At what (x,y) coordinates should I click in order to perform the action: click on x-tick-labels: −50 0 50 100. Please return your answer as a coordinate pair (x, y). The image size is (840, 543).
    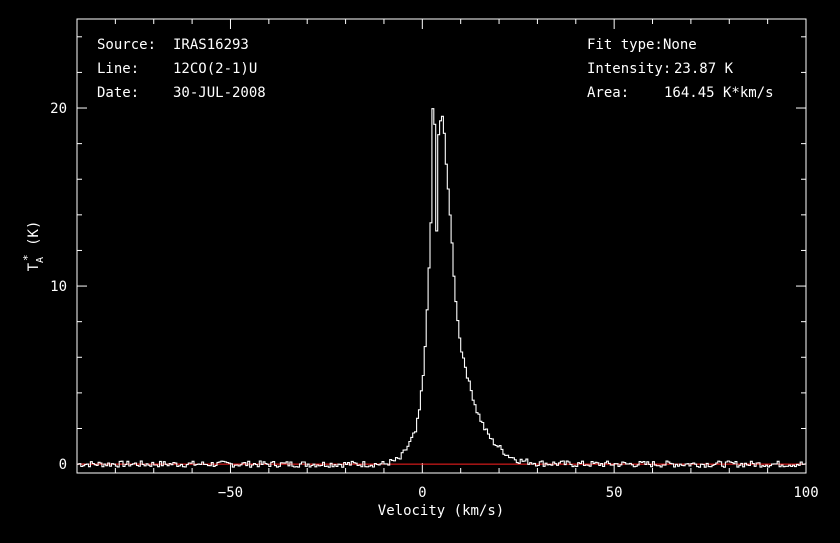
    Looking at the image, I should click on (518, 493).